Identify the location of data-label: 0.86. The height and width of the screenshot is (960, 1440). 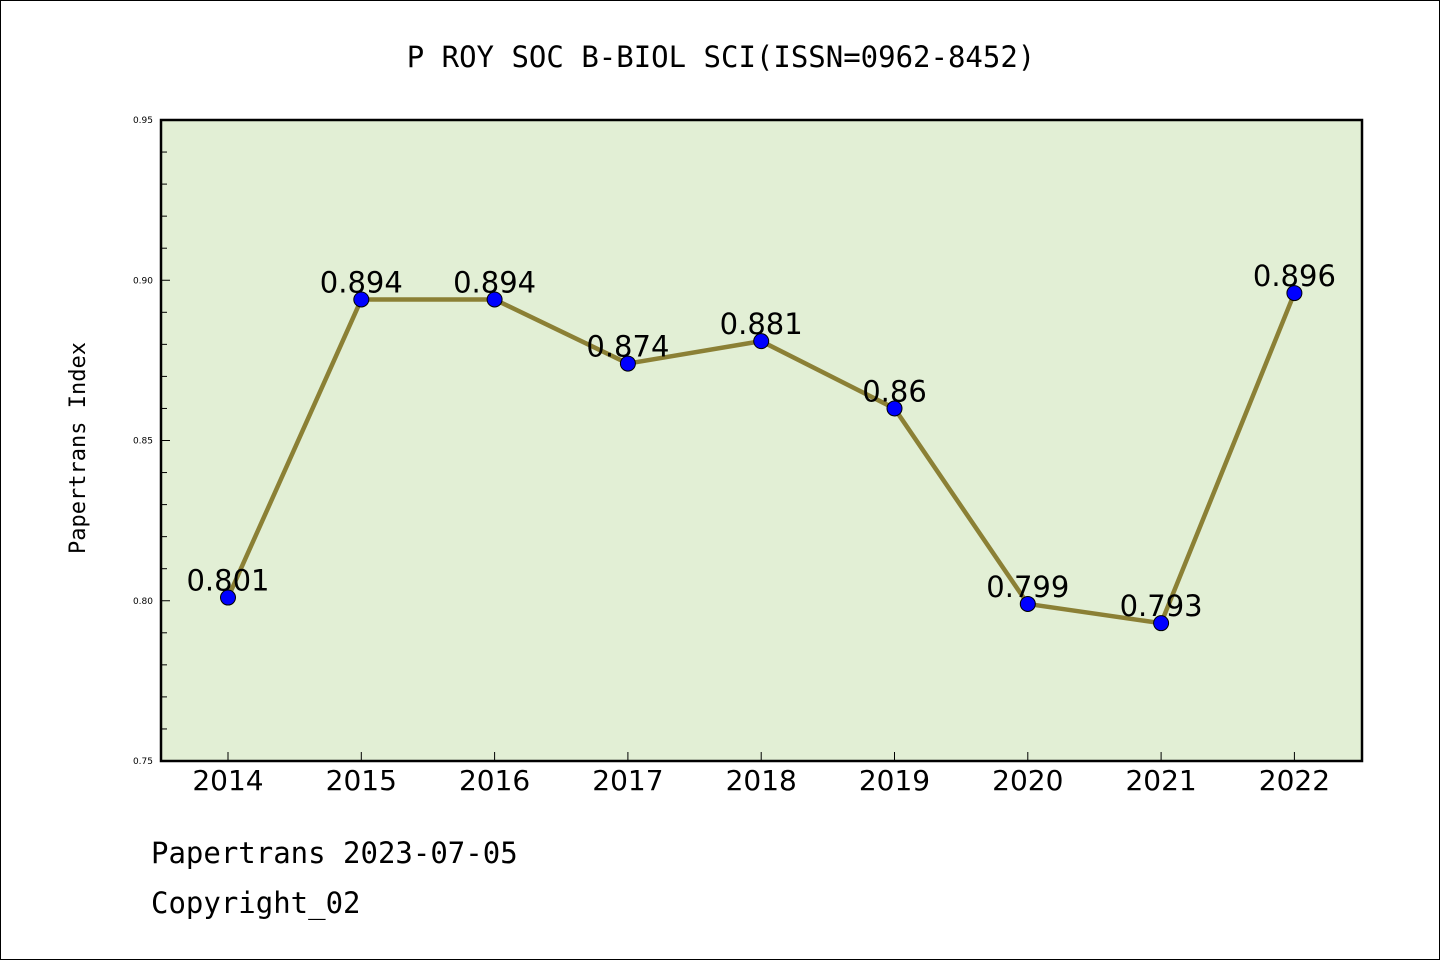
(894, 391).